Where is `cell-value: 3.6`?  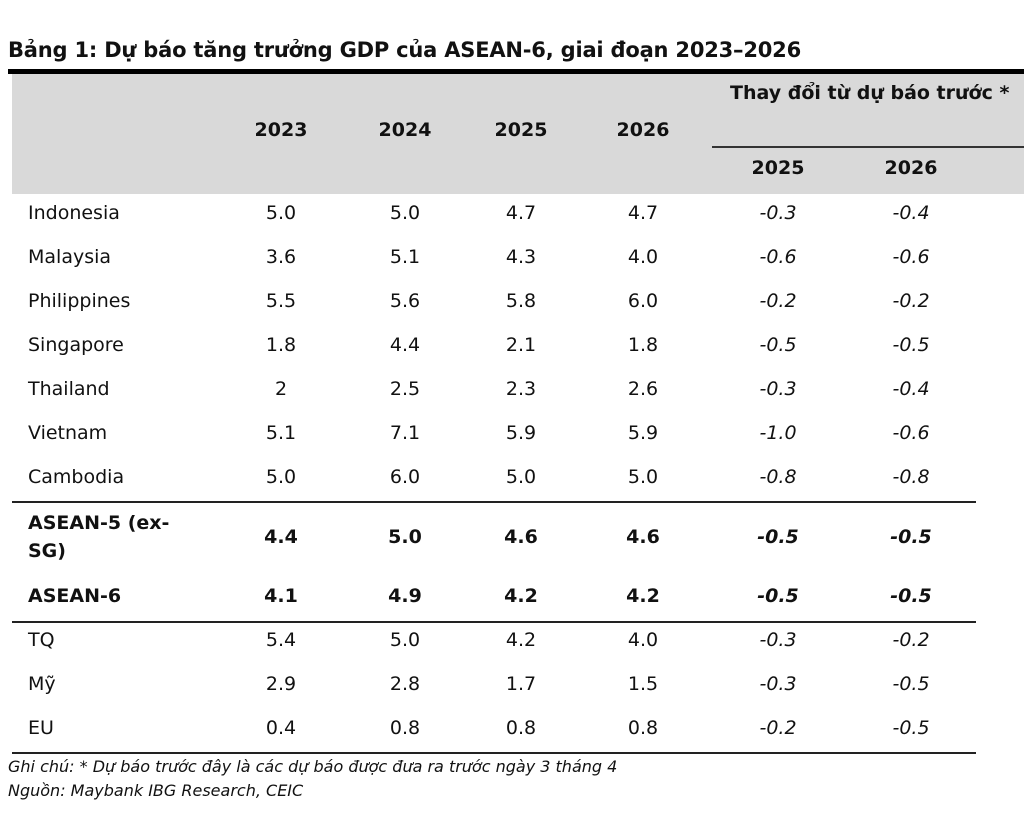 cell-value: 3.6 is located at coordinates (281, 257).